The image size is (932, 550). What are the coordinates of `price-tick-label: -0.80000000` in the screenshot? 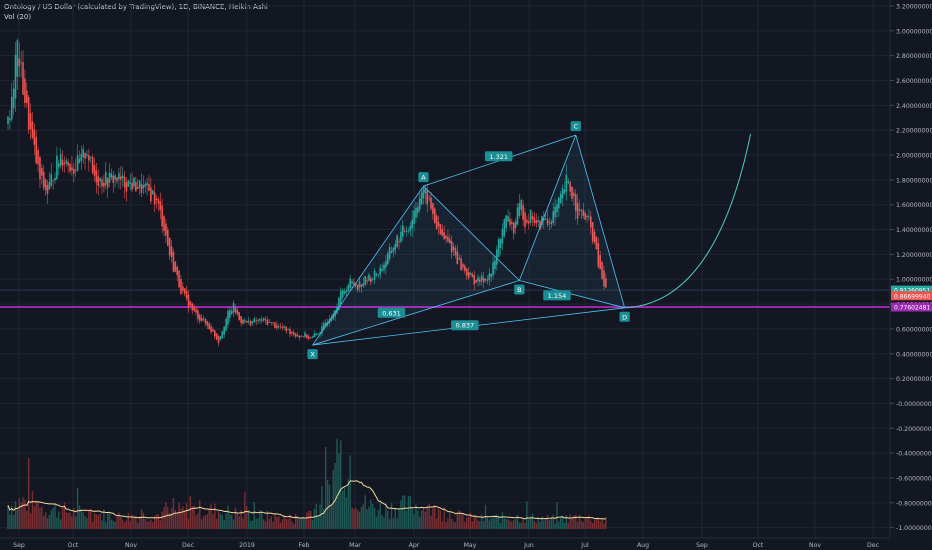 It's located at (914, 503).